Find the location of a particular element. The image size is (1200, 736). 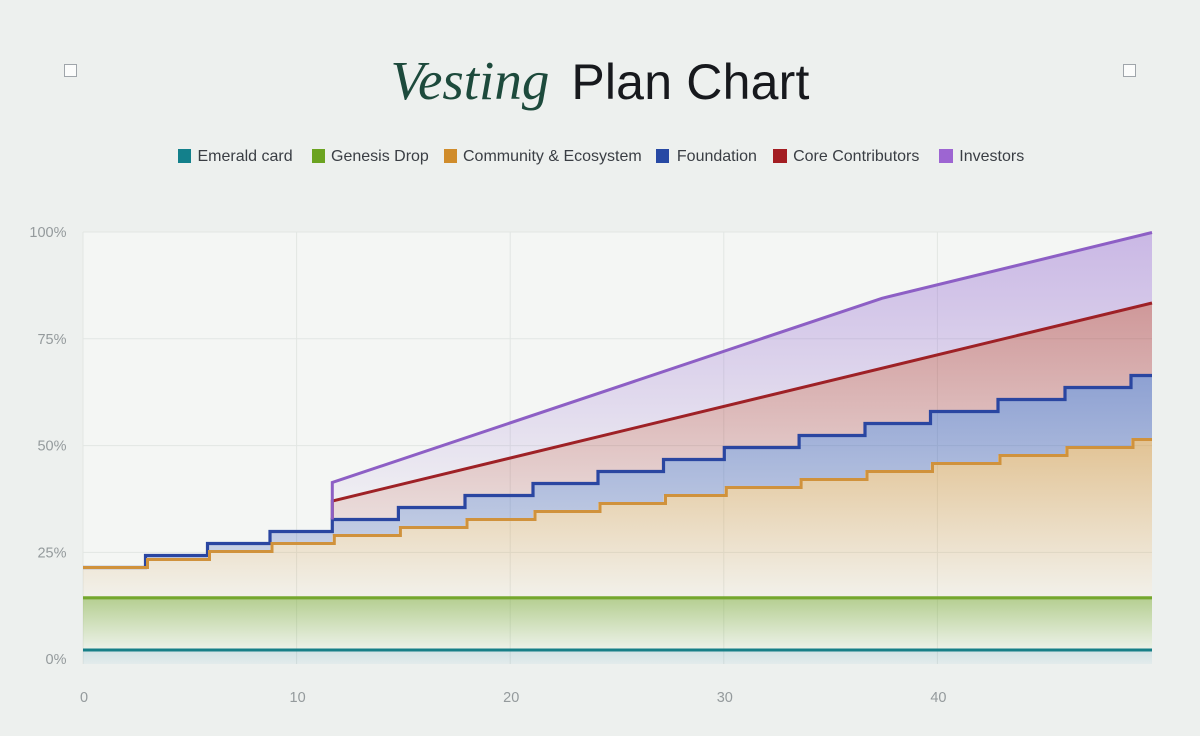

svg-text: 75% is located at coordinates (51, 340).